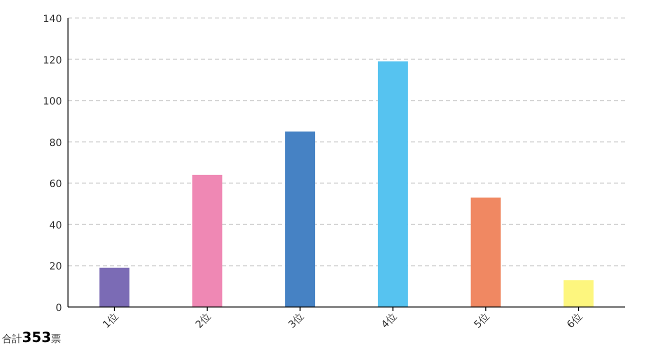 The width and height of the screenshot is (650, 355). I want to click on x-tick-label: 5位, so click(482, 320).